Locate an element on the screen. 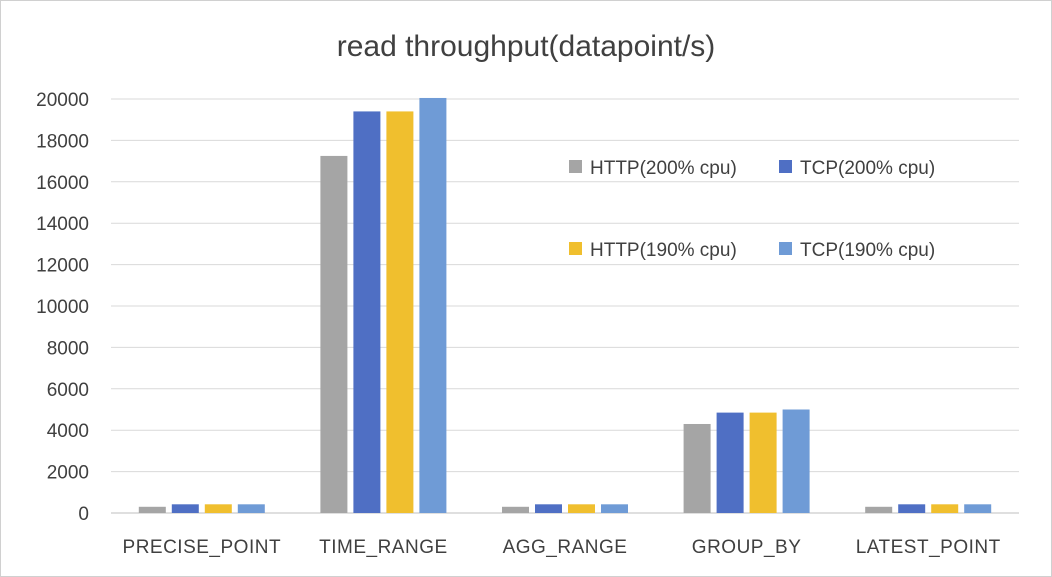 Image resolution: width=1052 pixels, height=577 pixels. category-label: PRECISE_POINT is located at coordinates (202, 547).